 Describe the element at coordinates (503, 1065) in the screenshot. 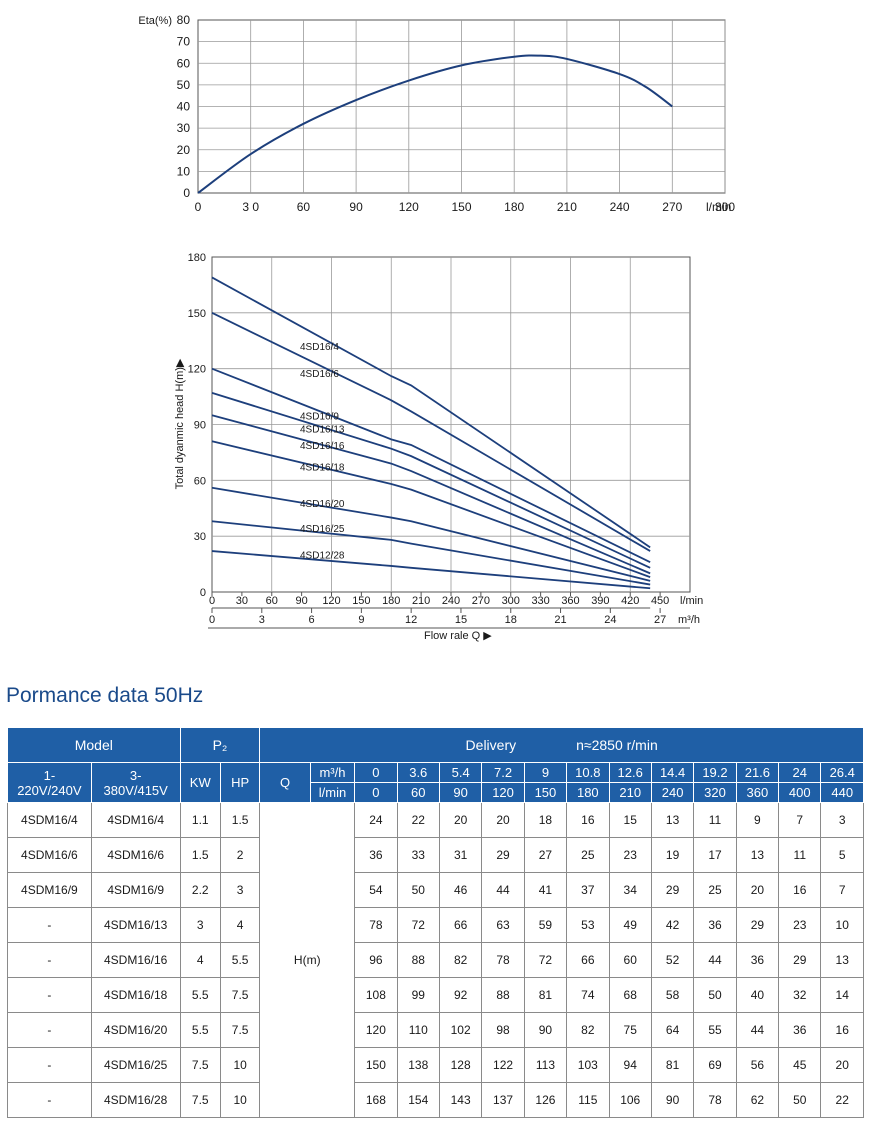

I see `head-value: 122` at that location.